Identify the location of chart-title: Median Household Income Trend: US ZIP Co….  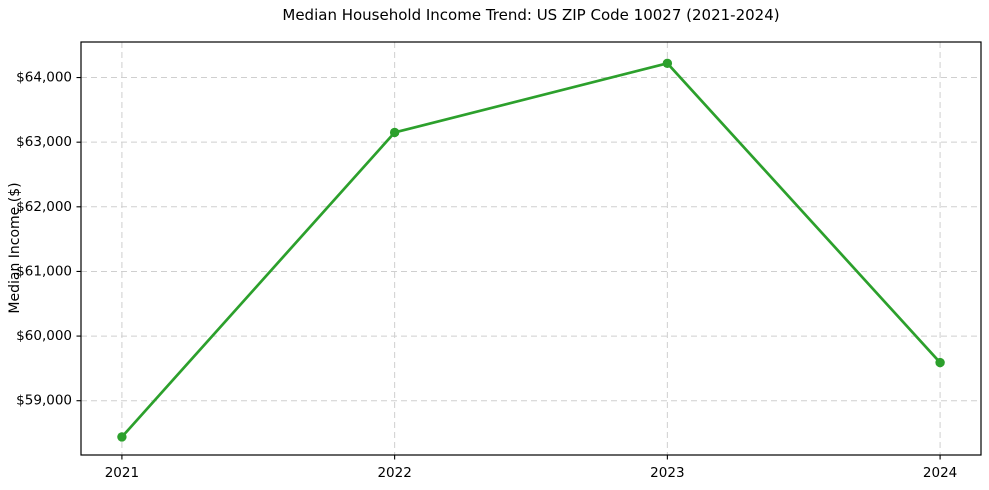
(531, 15).